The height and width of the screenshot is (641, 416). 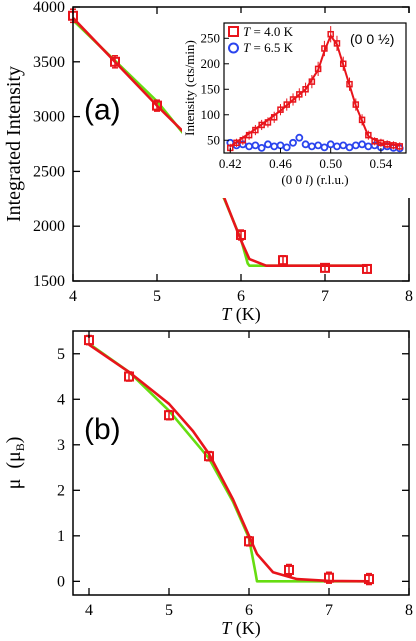 What do you see at coordinates (61, 581) in the screenshot?
I see `panel-b-y-tick-label: 0` at bounding box center [61, 581].